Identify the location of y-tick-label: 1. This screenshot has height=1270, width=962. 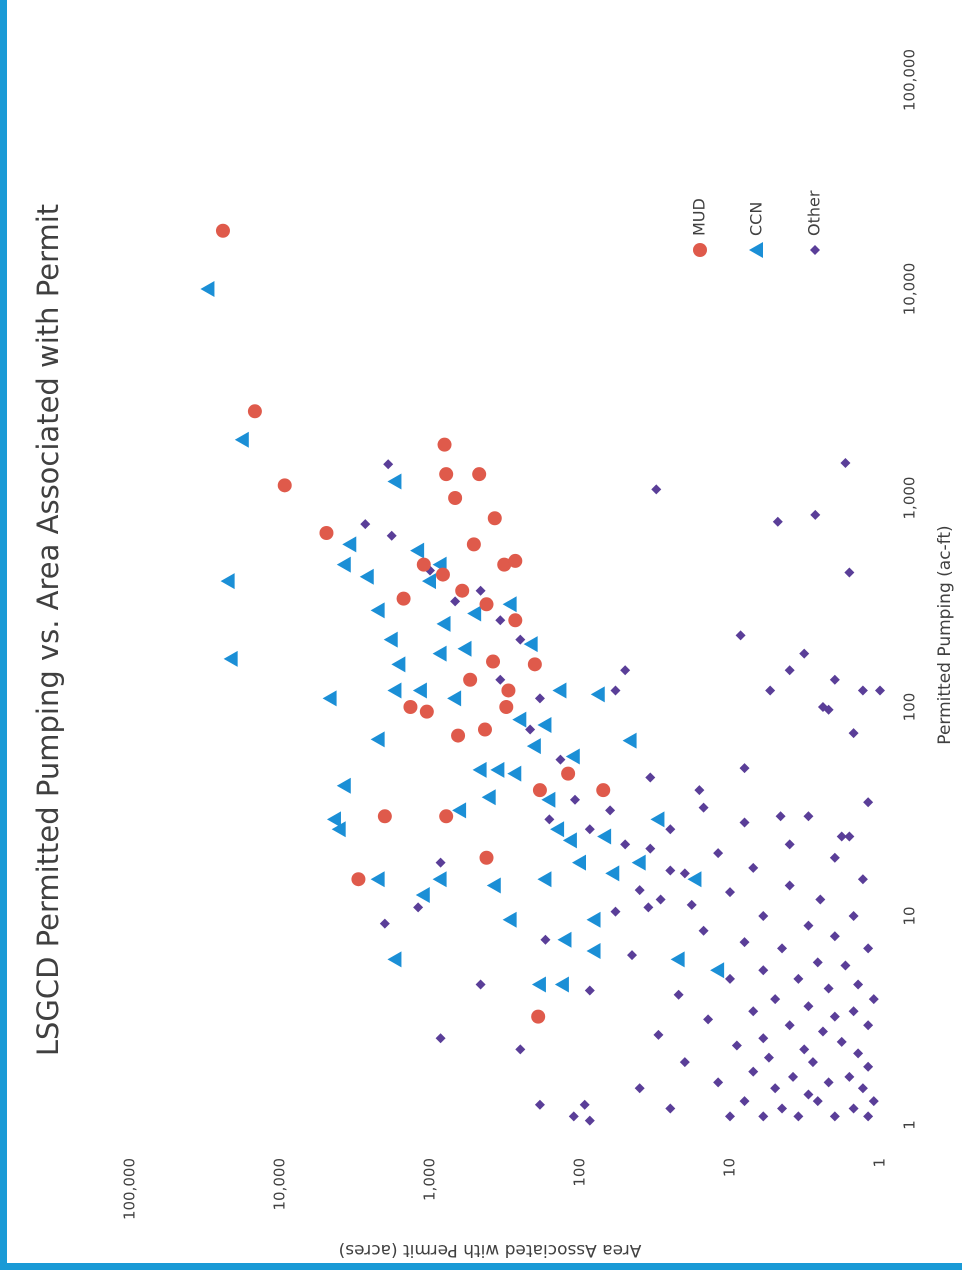
(880, 1163).